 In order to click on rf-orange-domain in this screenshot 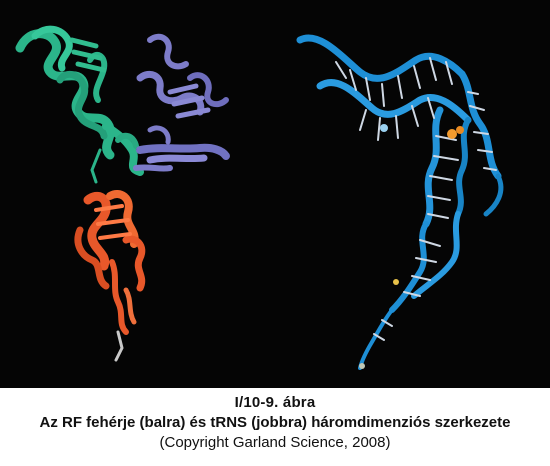, I will do `click(110, 276)`.